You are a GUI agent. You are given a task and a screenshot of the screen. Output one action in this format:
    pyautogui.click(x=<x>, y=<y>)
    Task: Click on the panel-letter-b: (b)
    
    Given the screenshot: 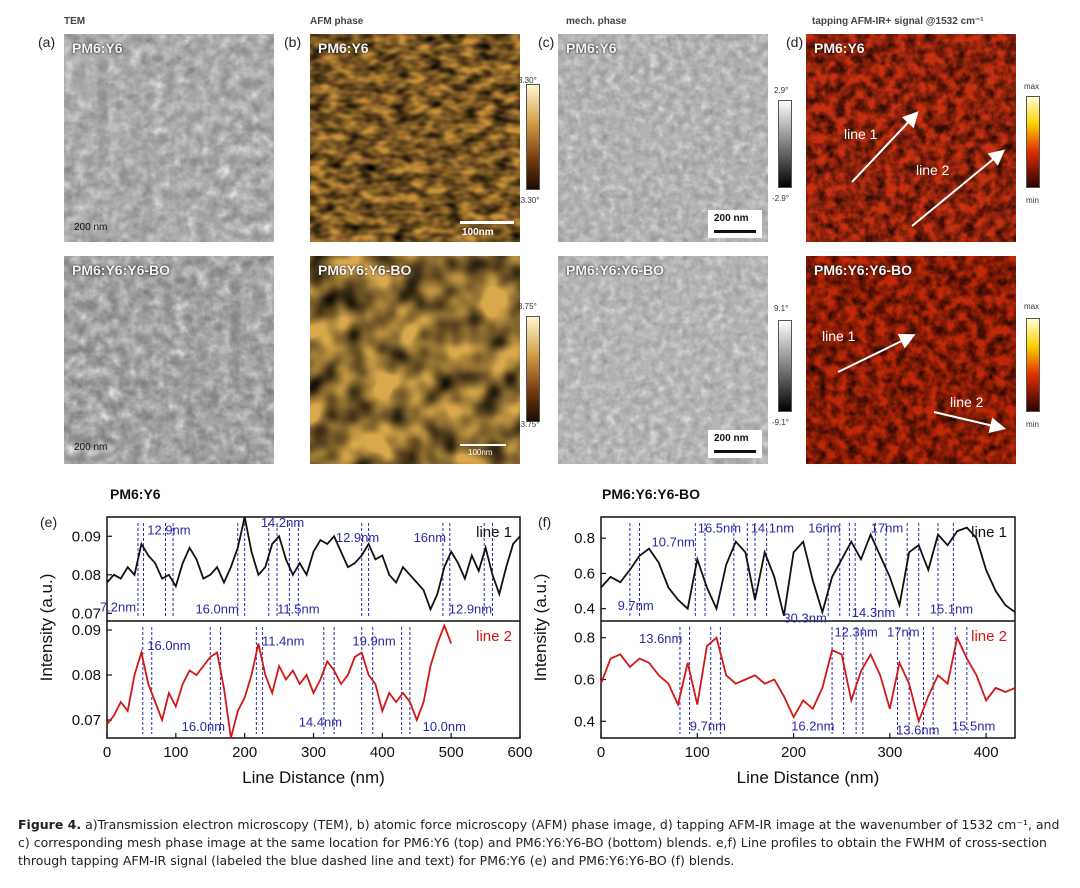 What is the action you would take?
    pyautogui.click(x=293, y=42)
    